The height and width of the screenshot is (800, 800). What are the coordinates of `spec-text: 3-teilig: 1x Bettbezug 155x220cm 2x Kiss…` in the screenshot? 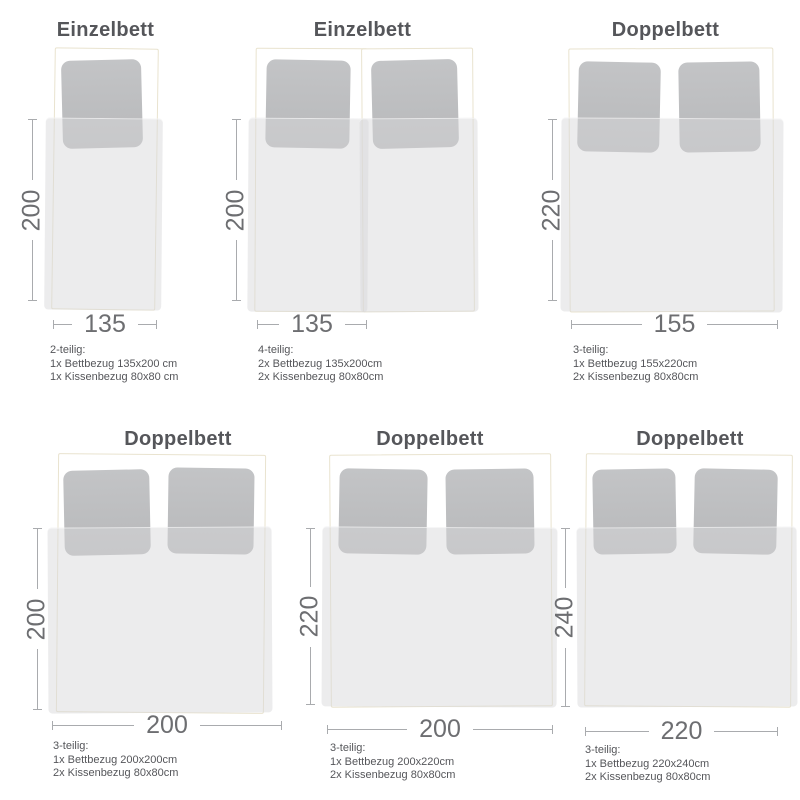 It's located at (635, 364).